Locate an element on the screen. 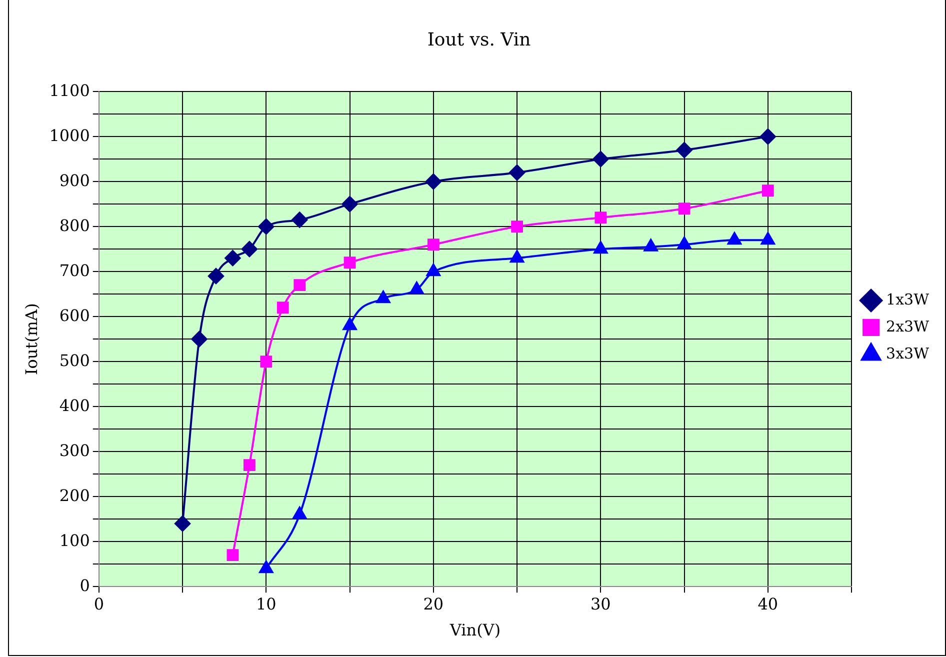  y-axis-title: Iout(mA) is located at coordinates (31, 339).